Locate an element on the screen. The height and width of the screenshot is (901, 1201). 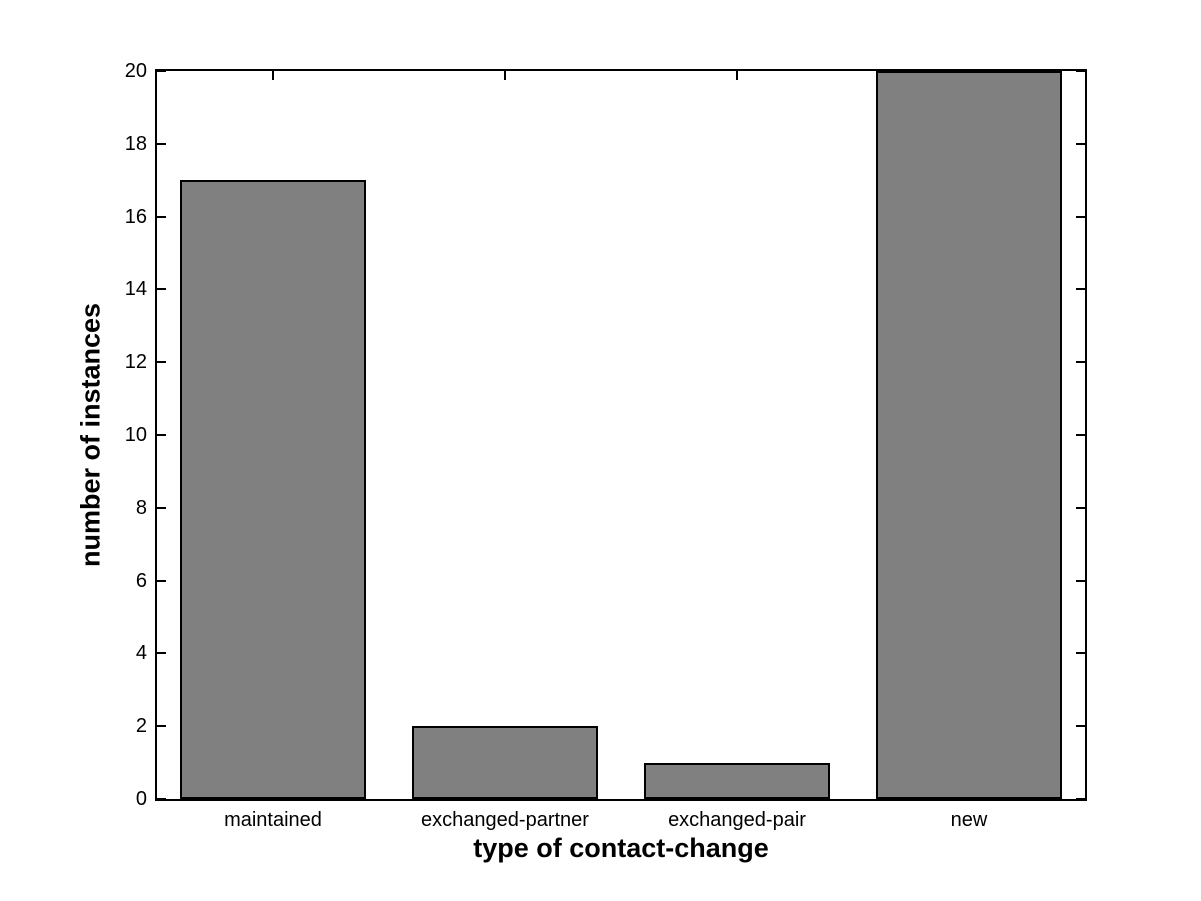
y-tick-label: 10 is located at coordinates (135, 435).